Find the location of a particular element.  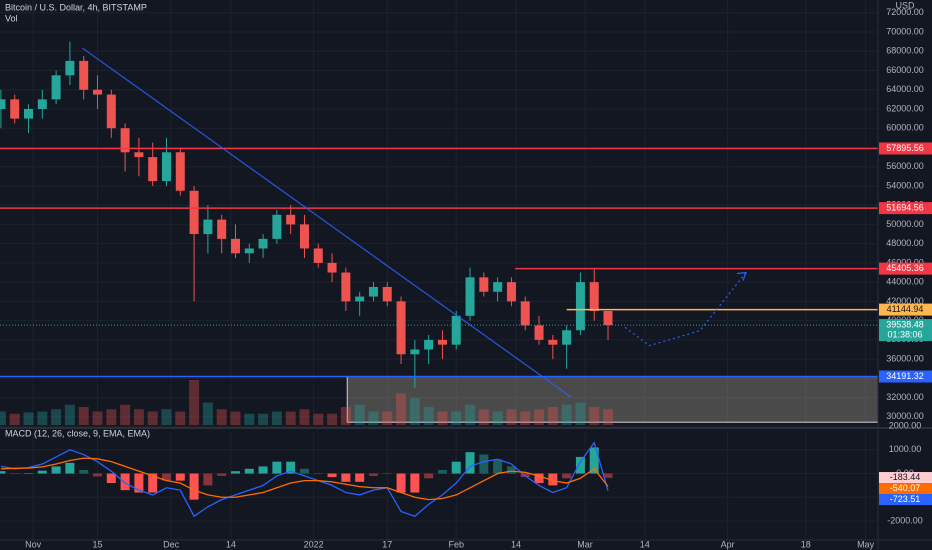

level-label: 57895.56 is located at coordinates (905, 148).